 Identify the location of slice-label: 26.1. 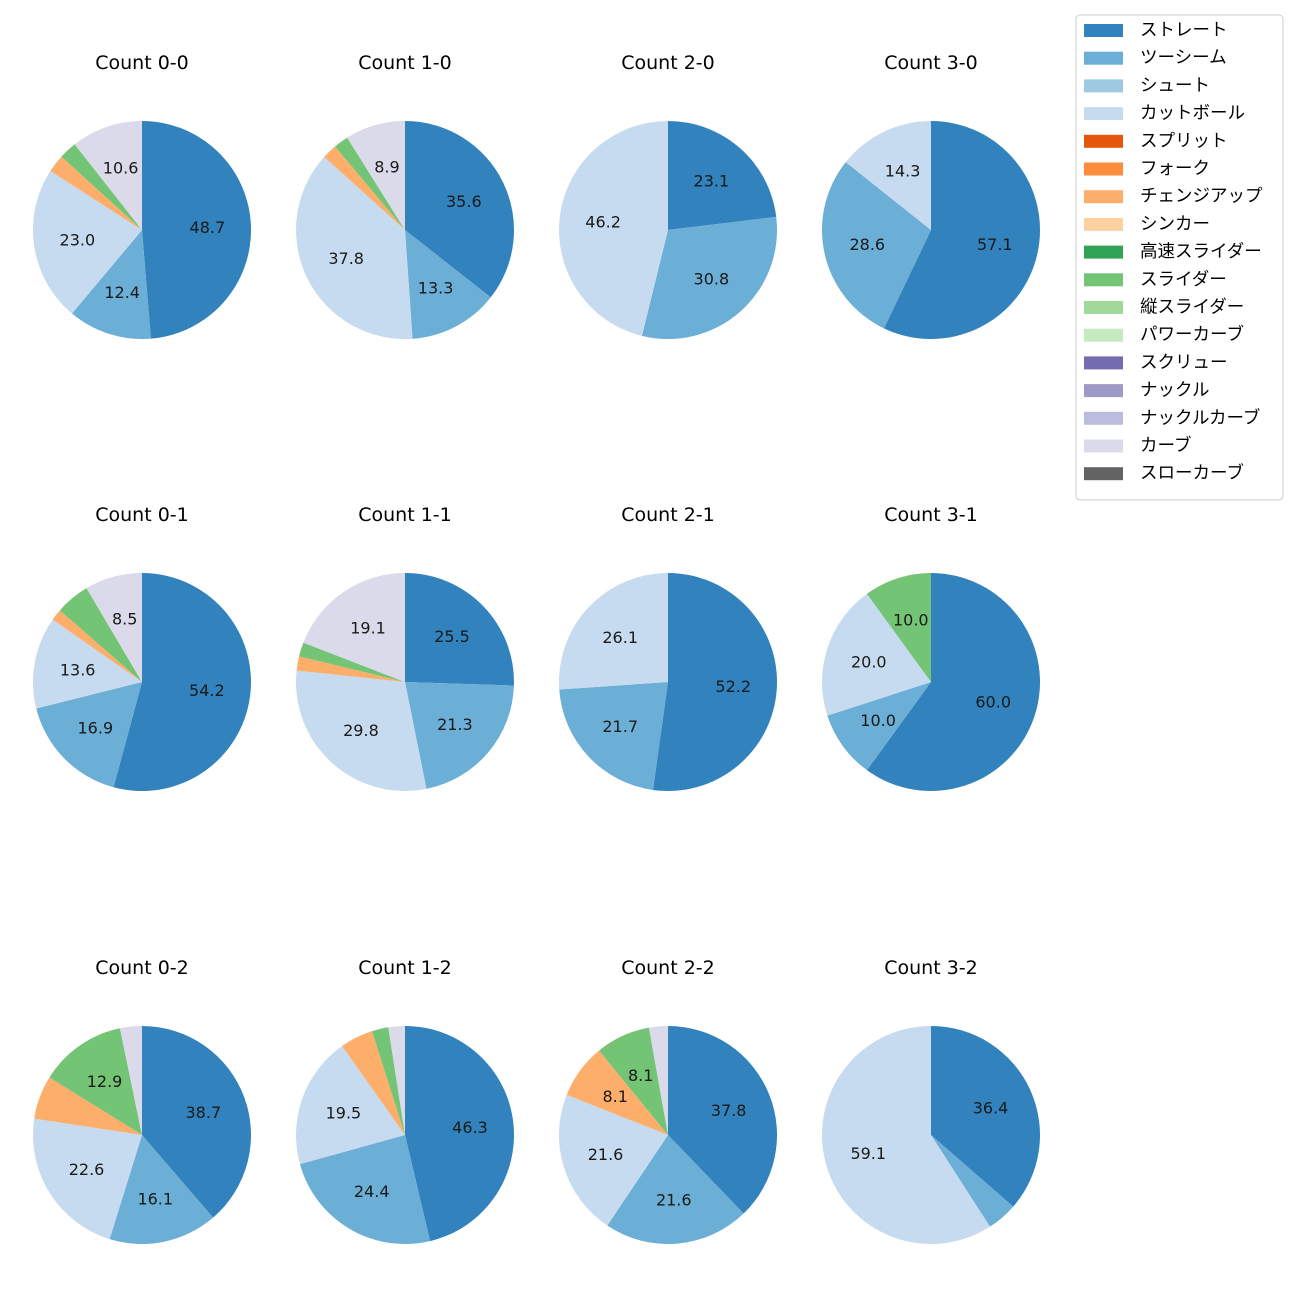
(620, 637).